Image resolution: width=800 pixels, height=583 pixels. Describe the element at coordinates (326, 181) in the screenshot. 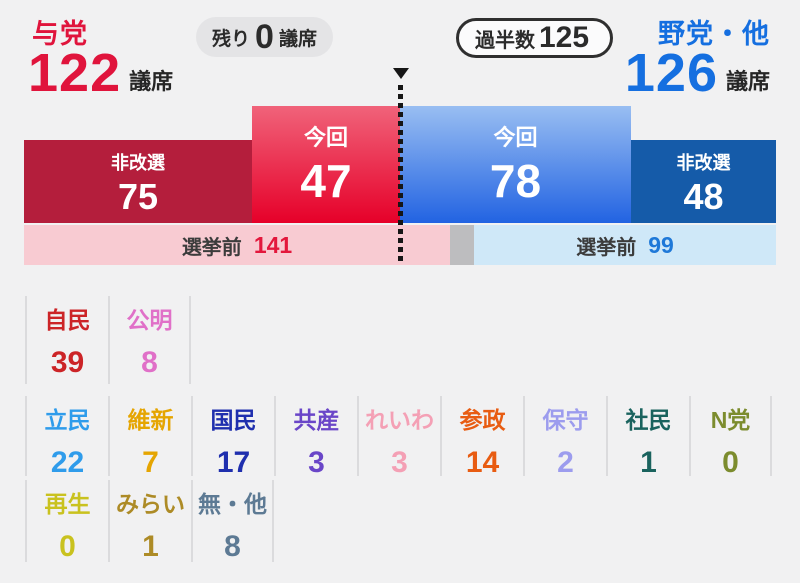

I see `bar-segment-value: 47` at that location.